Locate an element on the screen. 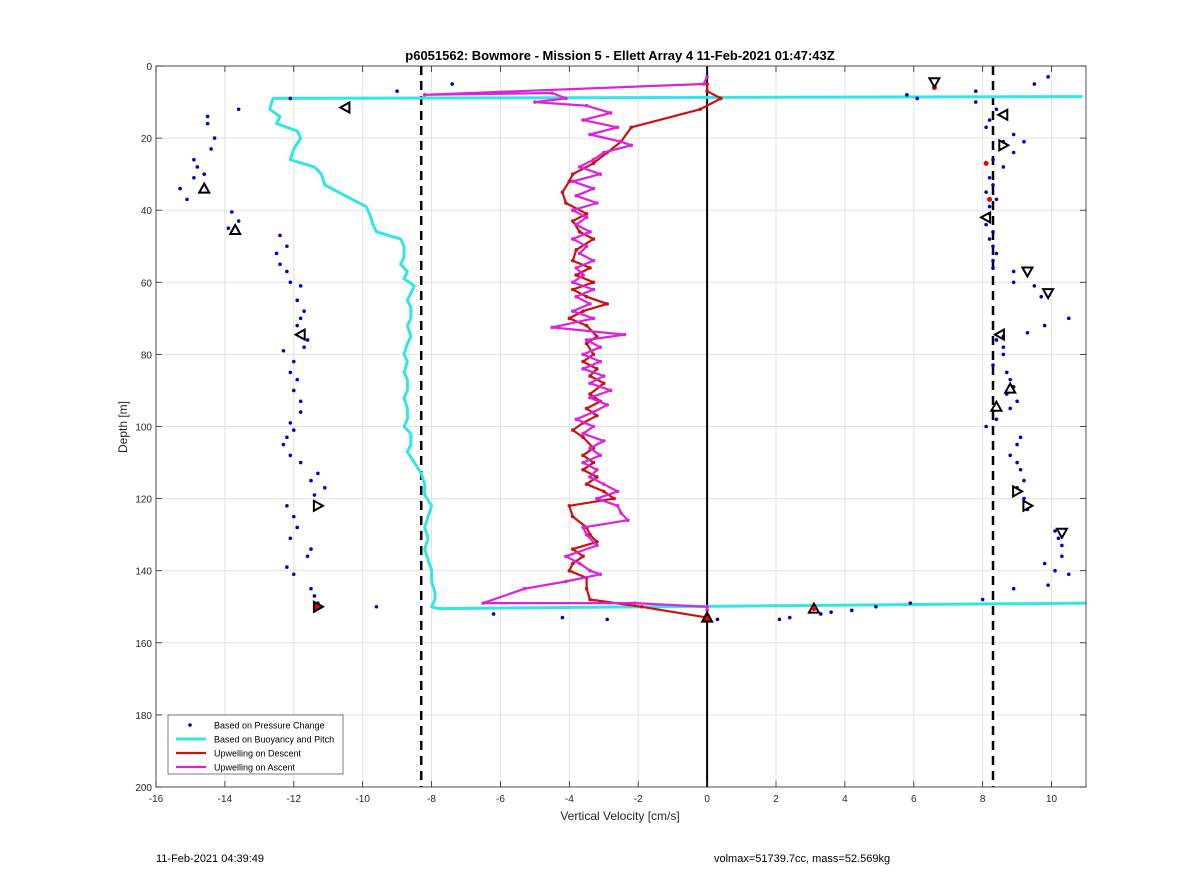  legend-label: Based on Pressure Change is located at coordinates (269, 726).